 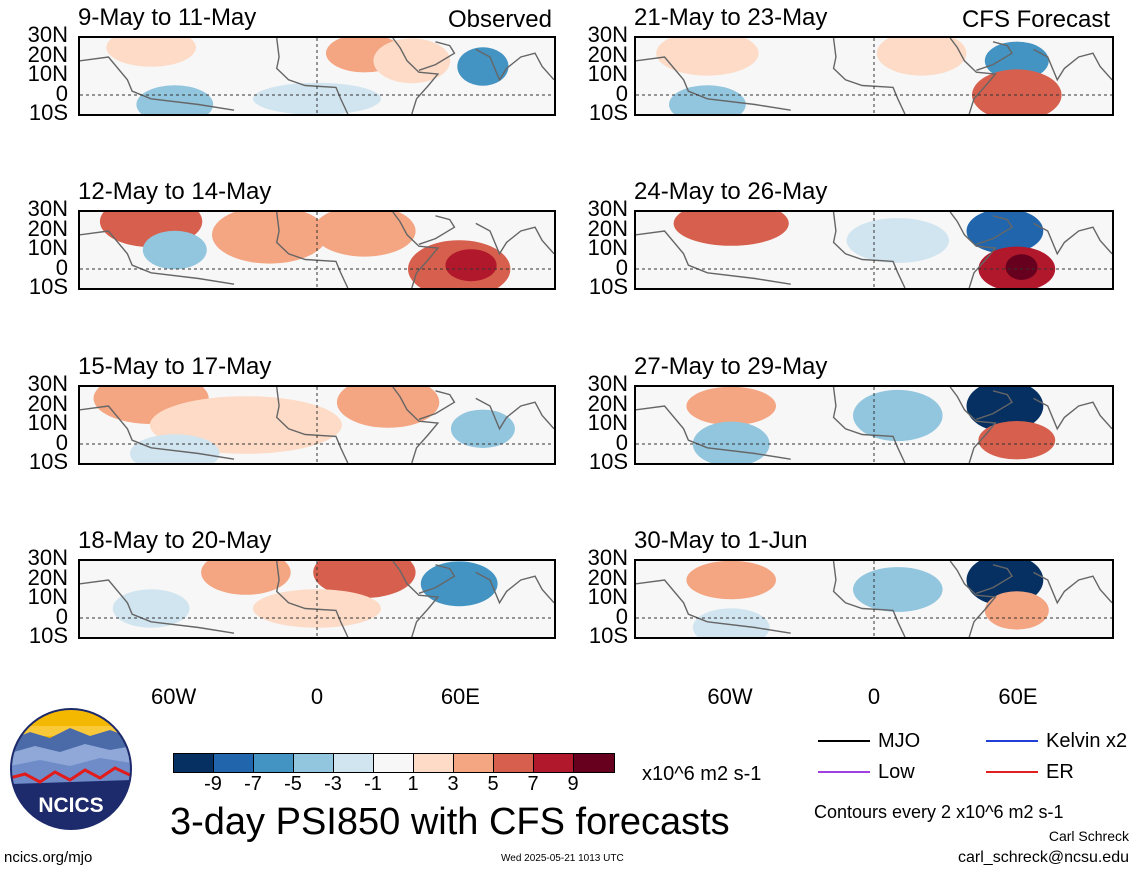 What do you see at coordinates (460, 696) in the screenshot?
I see `longitude-label: 60E` at bounding box center [460, 696].